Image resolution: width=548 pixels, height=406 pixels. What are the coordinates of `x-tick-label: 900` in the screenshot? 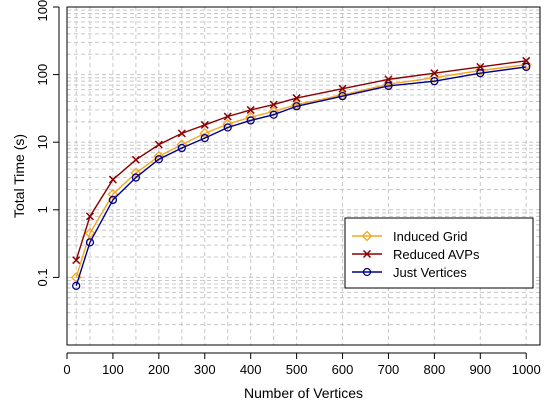 It's located at (480, 369).